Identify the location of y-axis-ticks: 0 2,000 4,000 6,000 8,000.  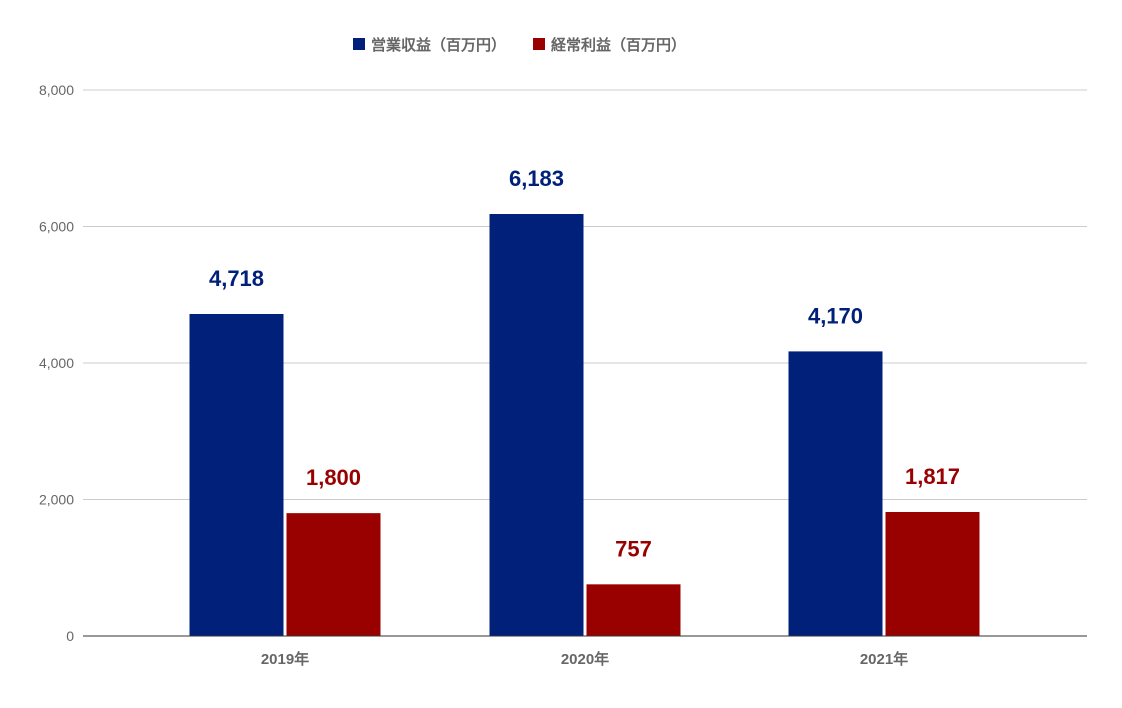
(56, 363).